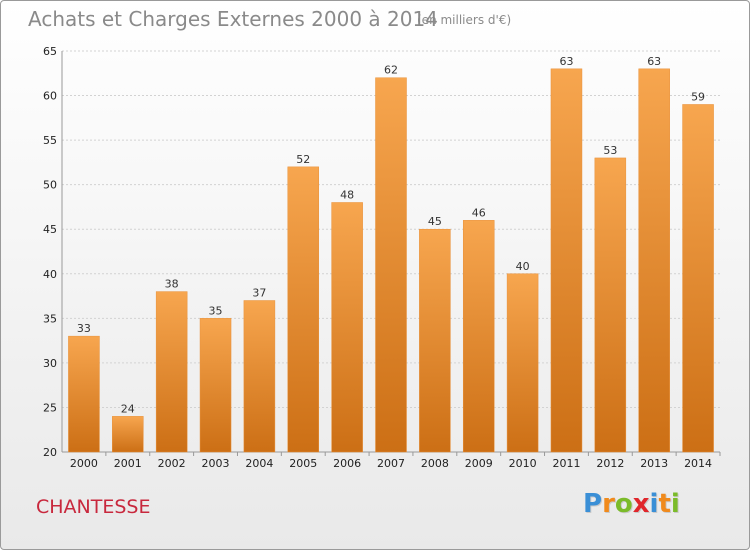 The width and height of the screenshot is (750, 550). I want to click on y-tick-label: 55, so click(50, 140).